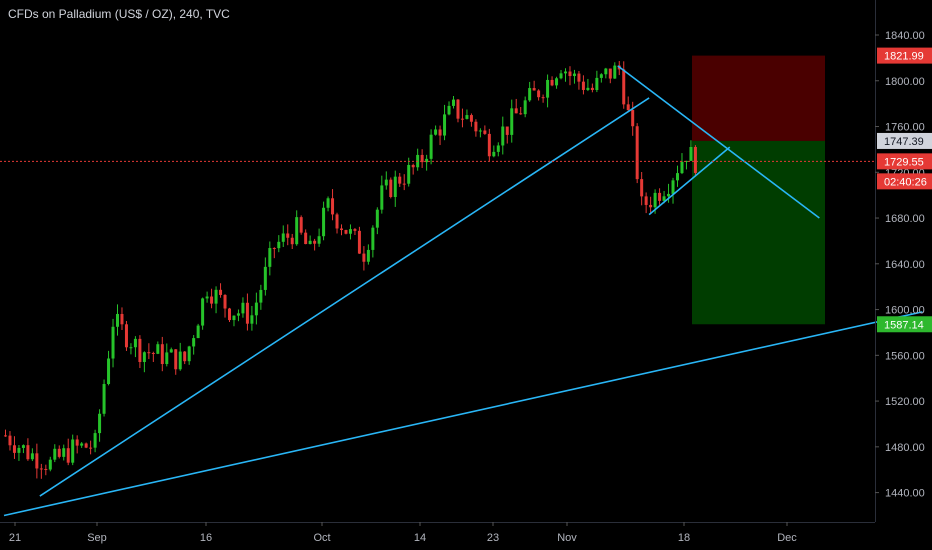 This screenshot has height=550, width=932. I want to click on stop-price-tag-label: 1821.99, so click(904, 57).